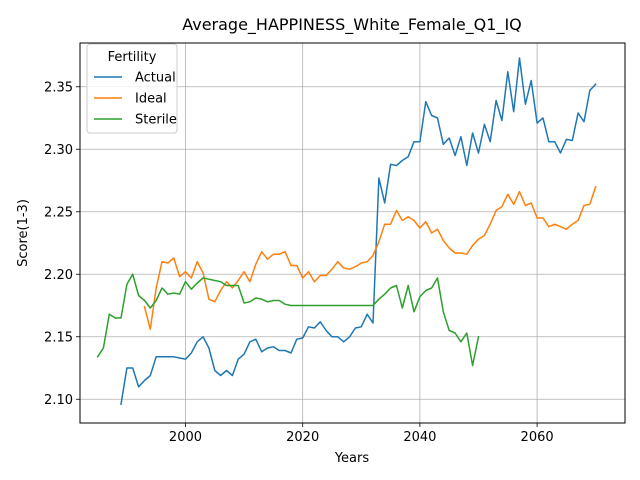 The image size is (640, 480). What do you see at coordinates (58, 212) in the screenshot?
I see `y-tick-label: 2.25` at bounding box center [58, 212].